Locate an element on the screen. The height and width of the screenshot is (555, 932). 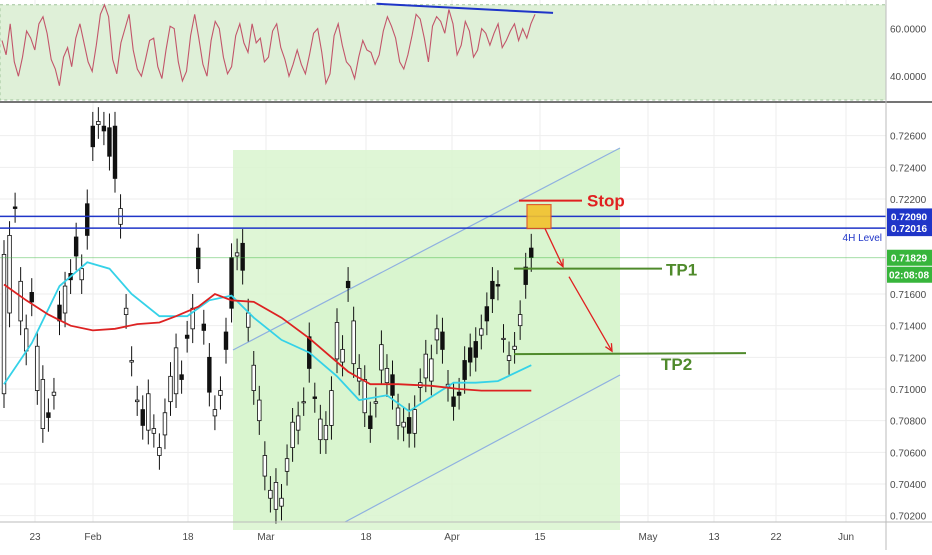
stop-label: Stop is located at coordinates (606, 201).